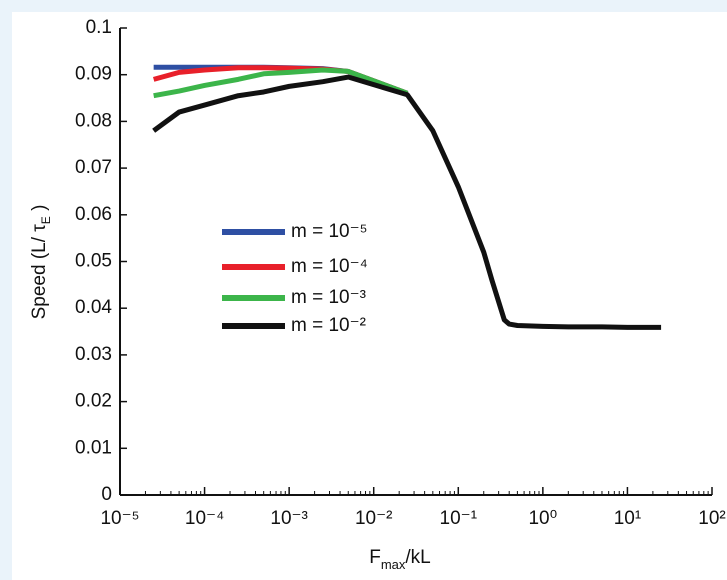 The image size is (727, 580). Describe the element at coordinates (93, 120) in the screenshot. I see `y-tick-label: 0.08` at that location.